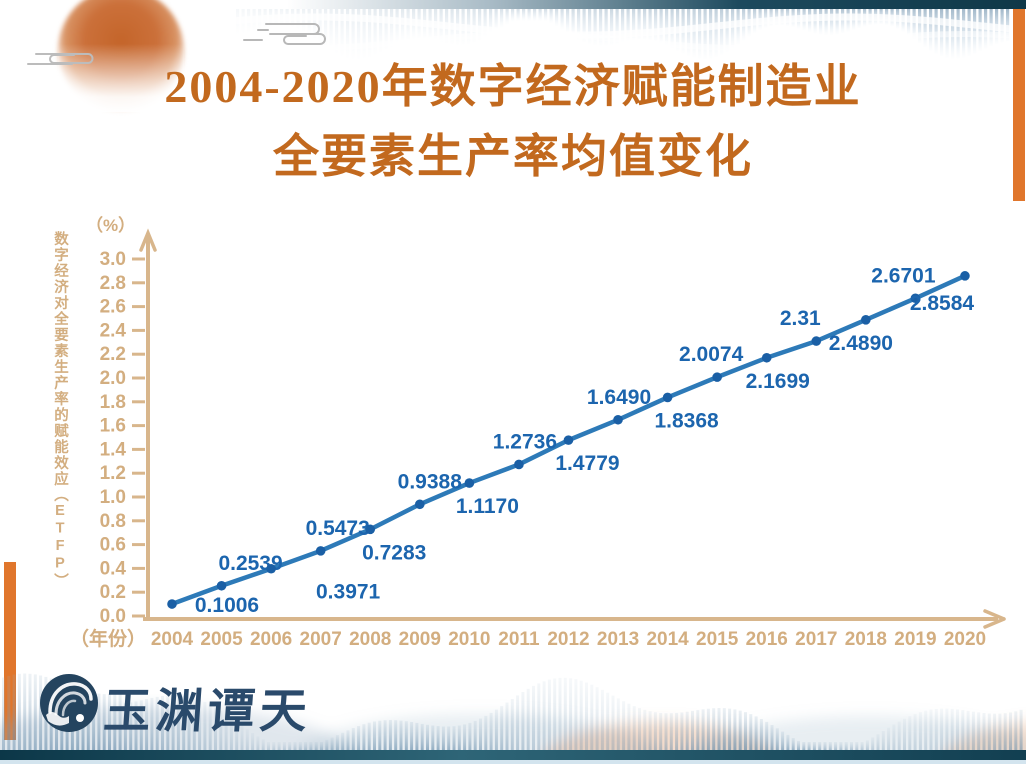  I want to click on sun-decoration, so click(121, 56).